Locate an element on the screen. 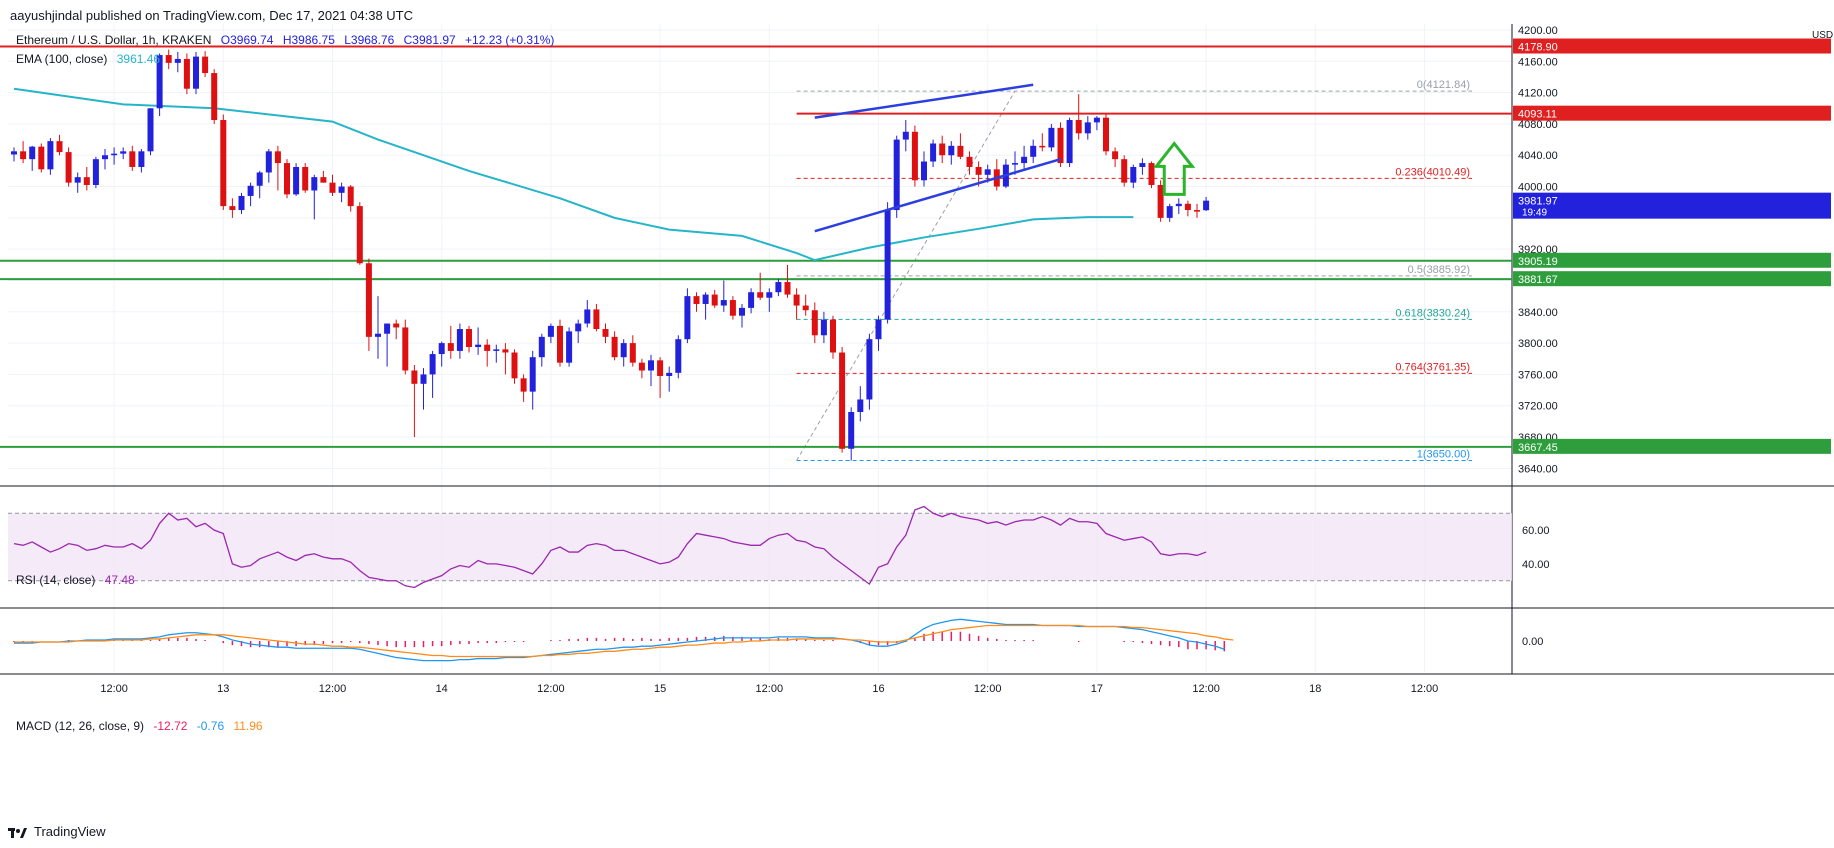  time-tick-label: 16 is located at coordinates (878, 689).